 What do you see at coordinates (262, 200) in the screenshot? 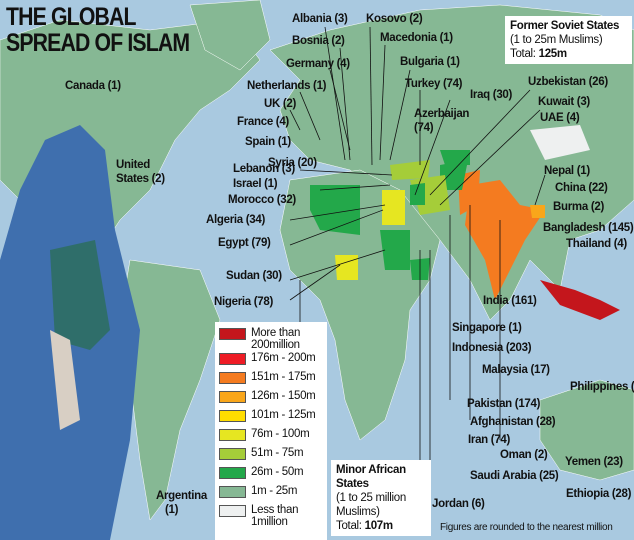
I see `label-morocco: Morocco (32)` at bounding box center [262, 200].